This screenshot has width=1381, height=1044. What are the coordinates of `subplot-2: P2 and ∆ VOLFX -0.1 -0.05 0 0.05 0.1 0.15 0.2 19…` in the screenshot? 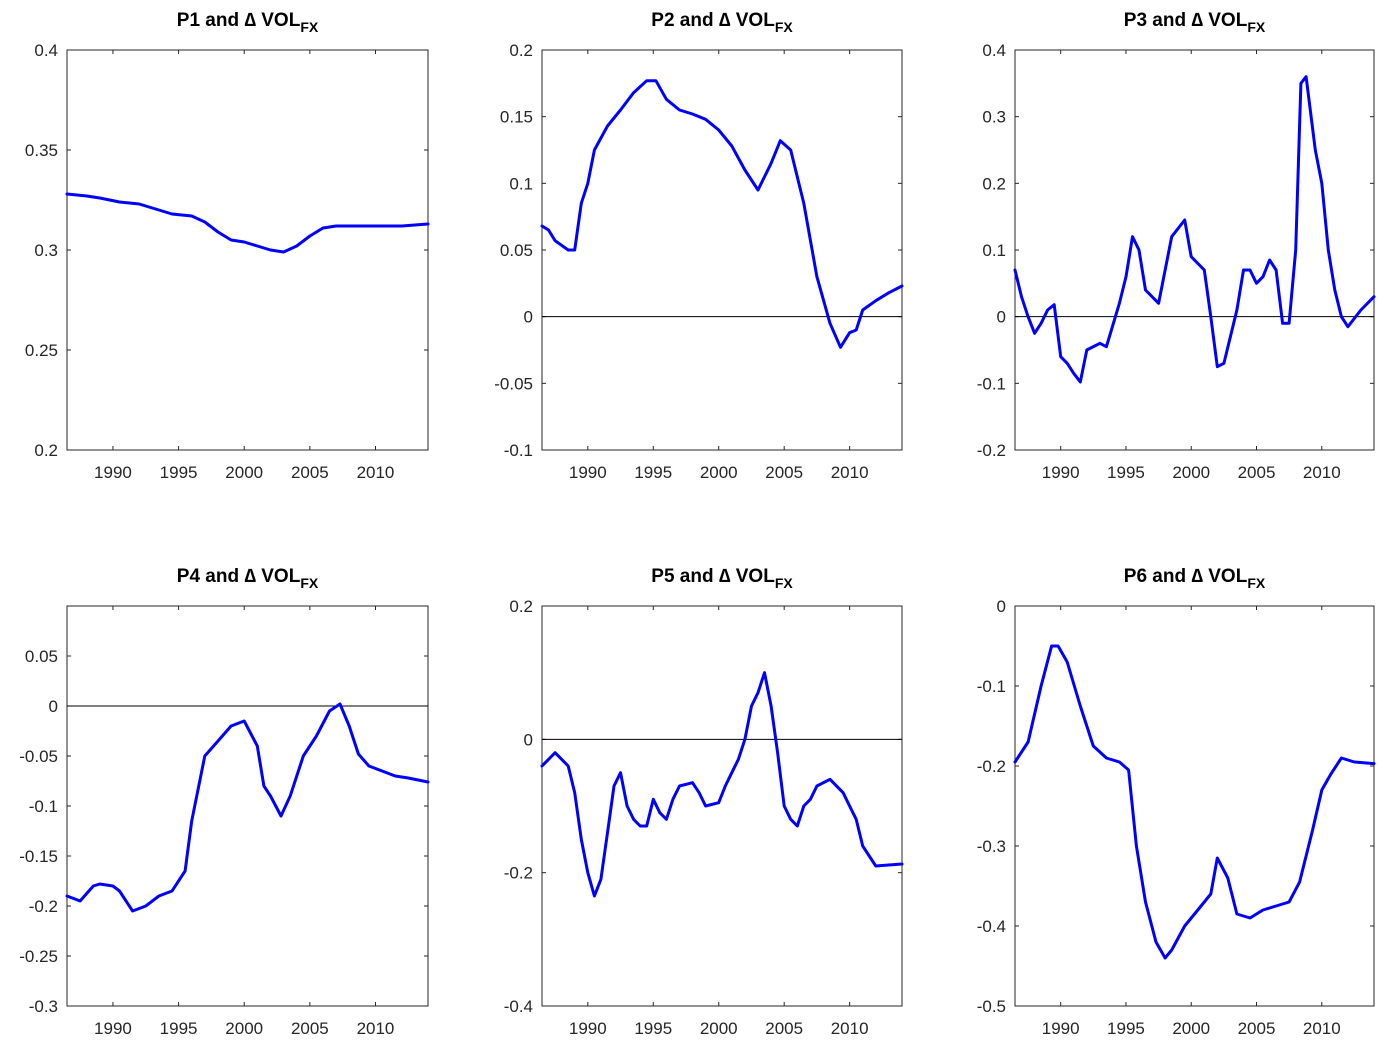 It's located at (699, 246).